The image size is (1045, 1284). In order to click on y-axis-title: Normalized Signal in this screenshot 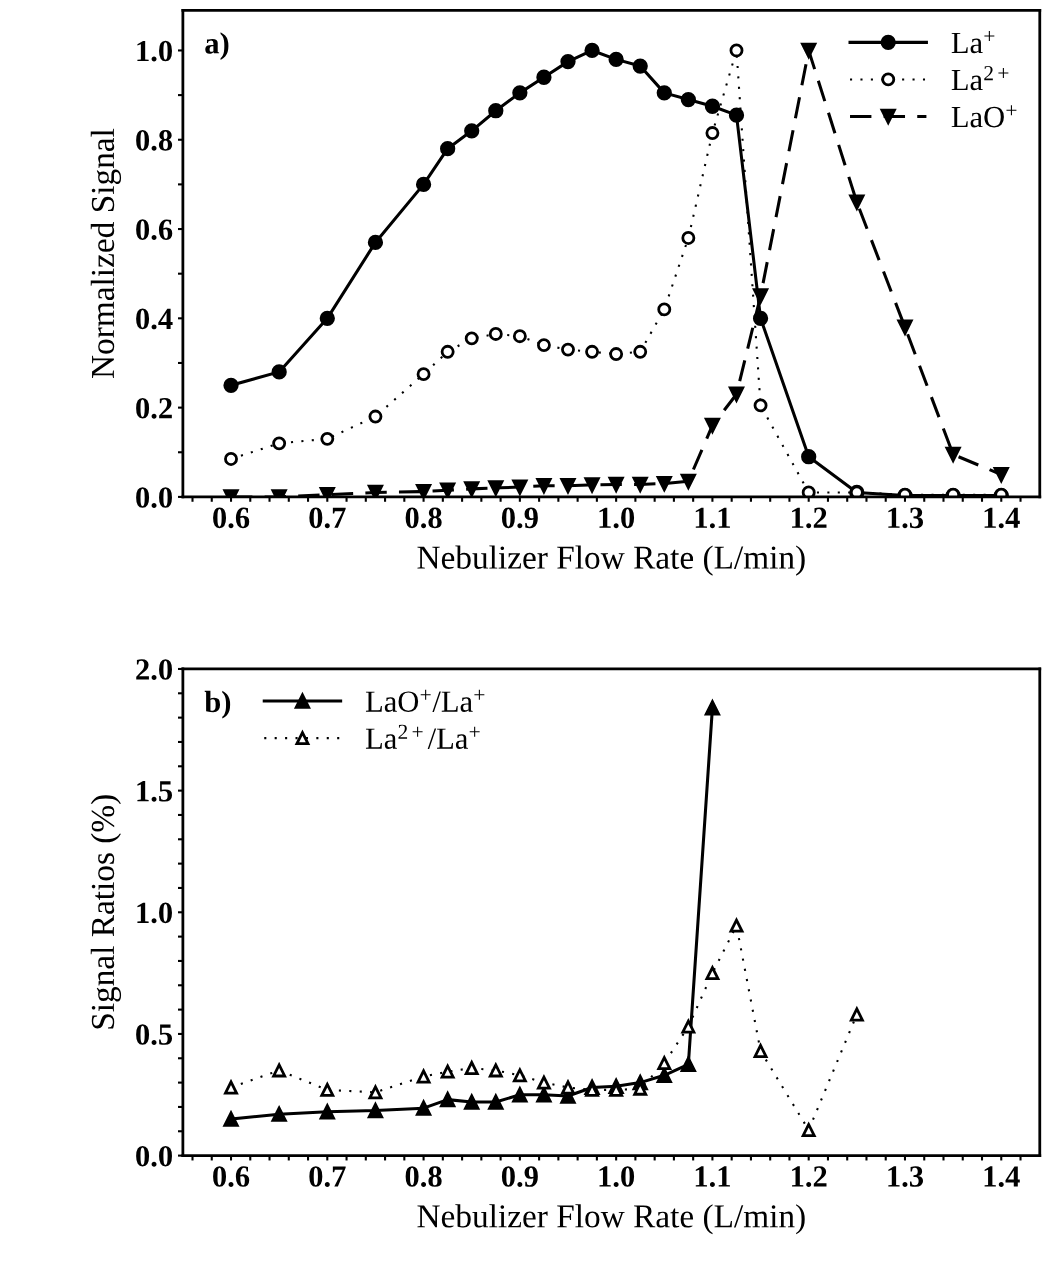, I will do `click(106, 253)`.